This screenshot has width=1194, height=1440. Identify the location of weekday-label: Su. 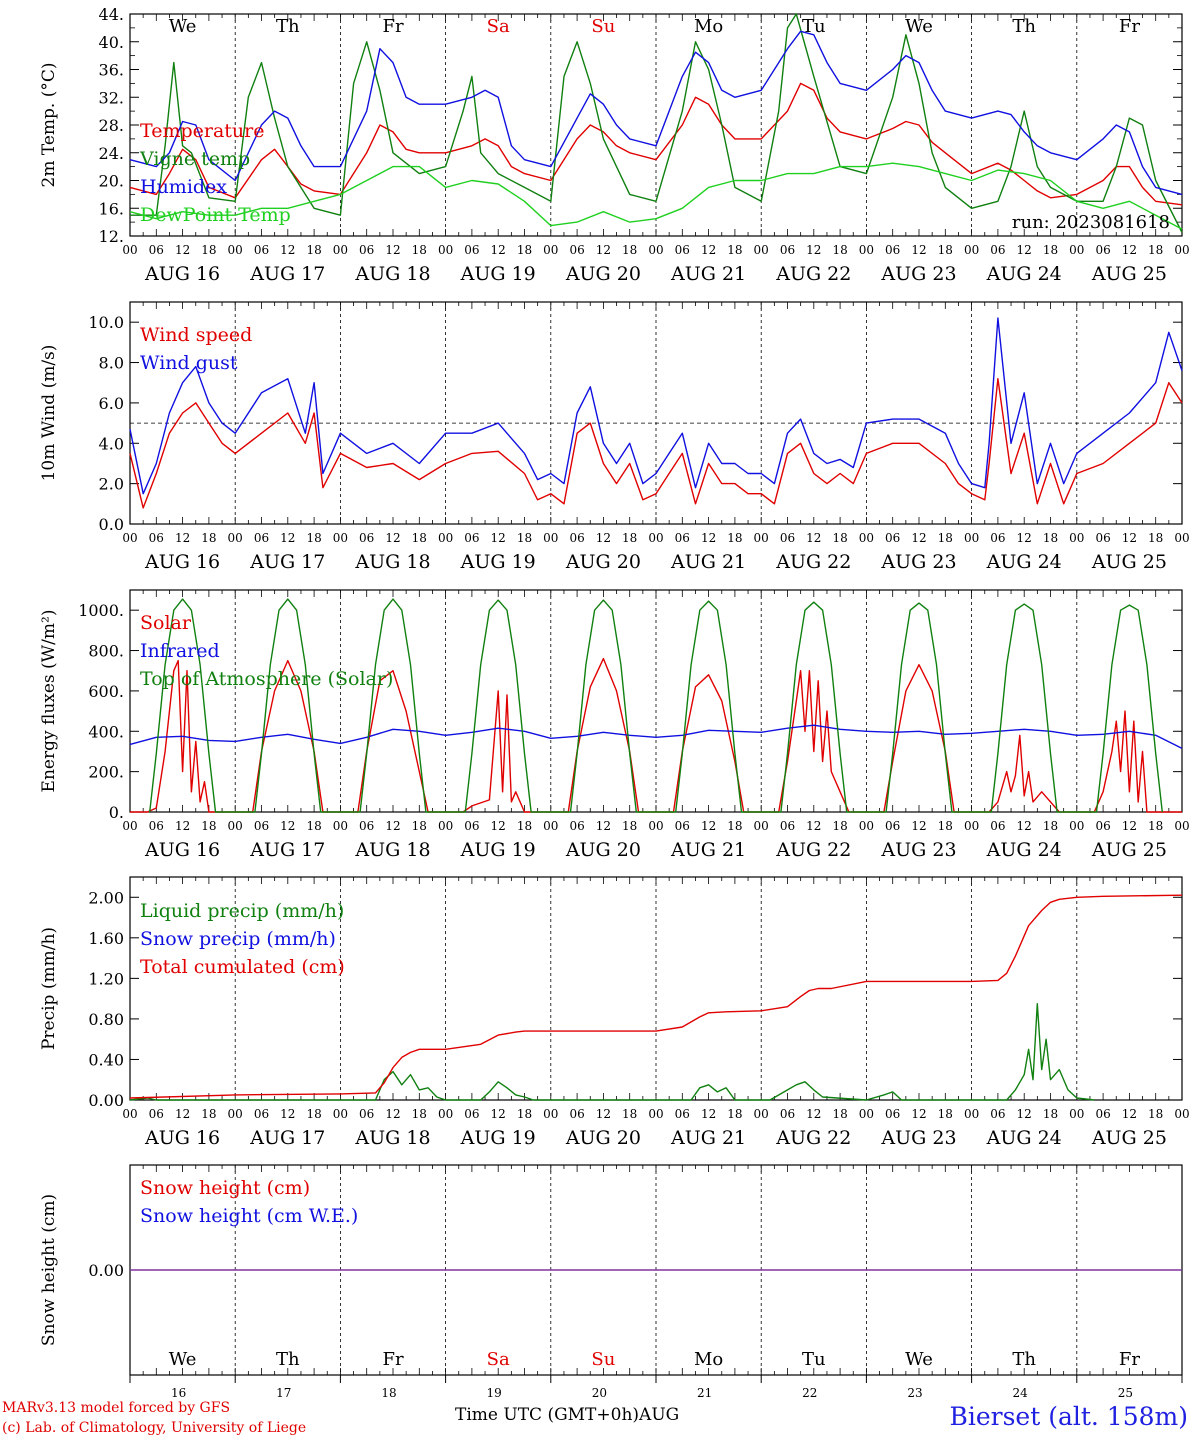
(603, 1359).